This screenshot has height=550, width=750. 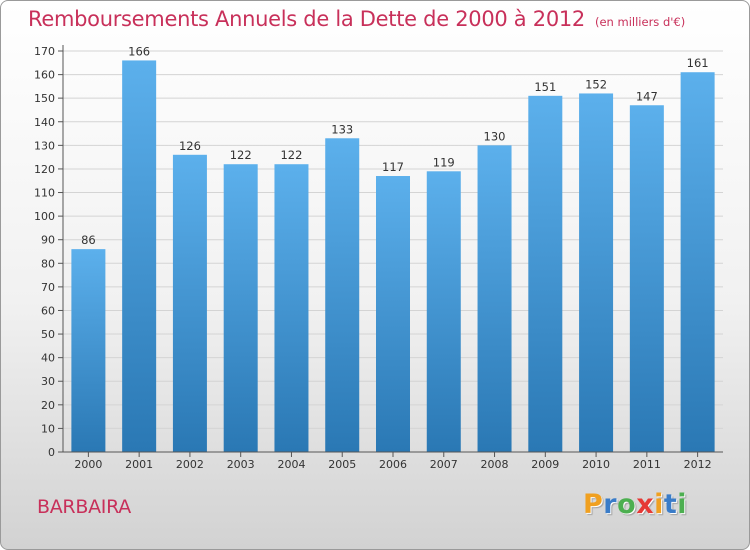 I want to click on data-label: 133, so click(x=342, y=129).